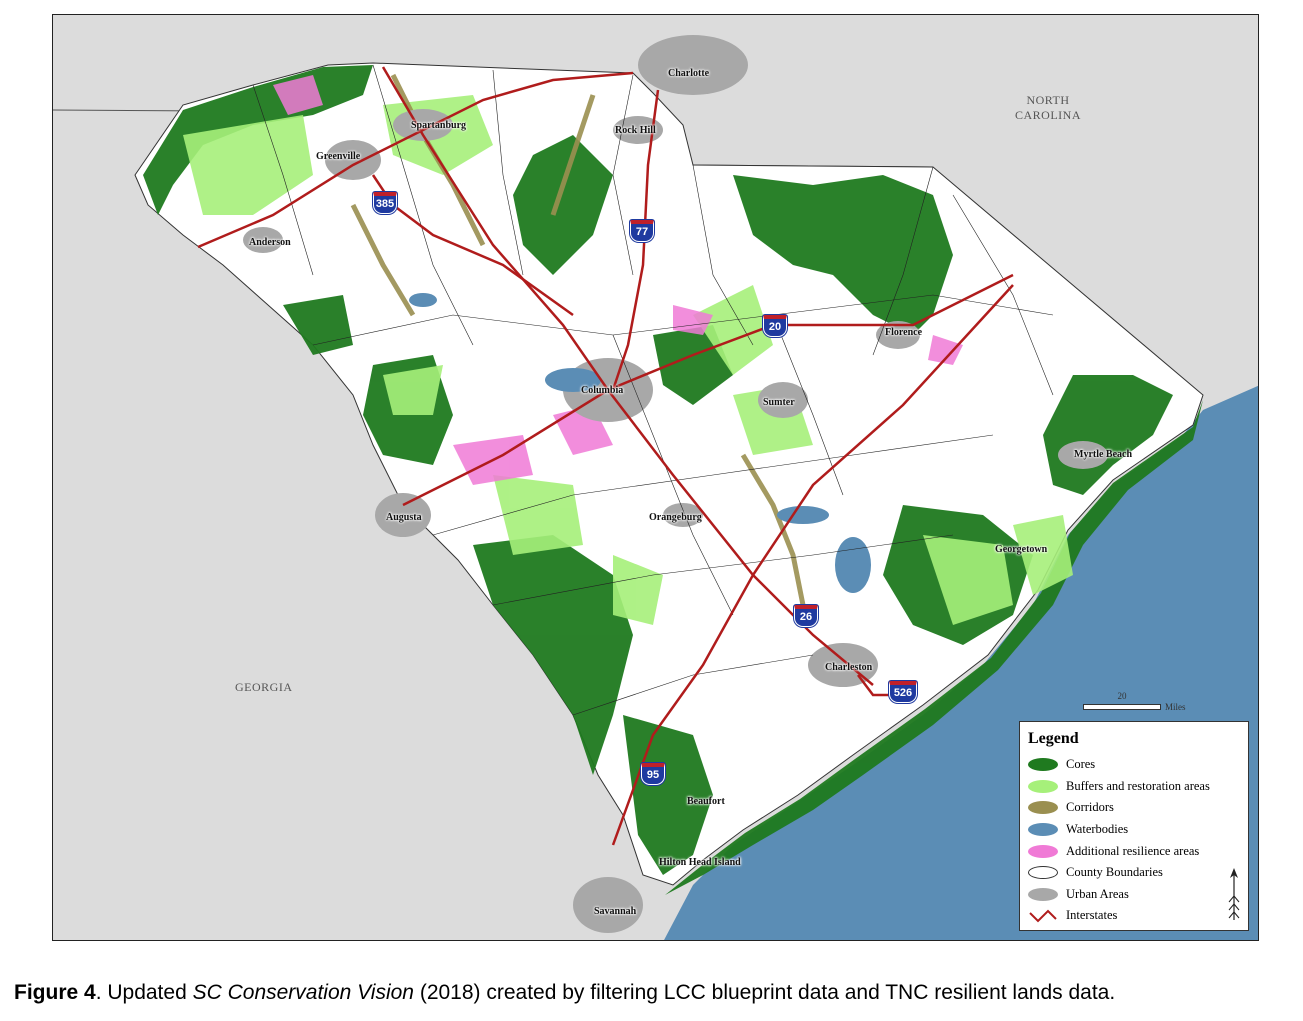 Image resolution: width=1303 pixels, height=1021 pixels. What do you see at coordinates (1048, 115) in the screenshot?
I see `region-north-carolina-line2: CAROLINA` at bounding box center [1048, 115].